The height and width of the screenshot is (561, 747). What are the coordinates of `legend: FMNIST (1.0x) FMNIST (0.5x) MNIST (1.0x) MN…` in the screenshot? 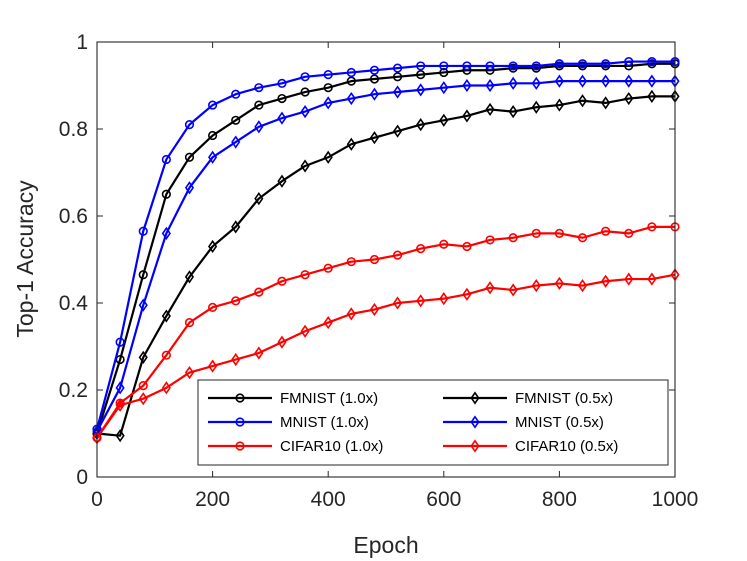 It's located at (433, 422).